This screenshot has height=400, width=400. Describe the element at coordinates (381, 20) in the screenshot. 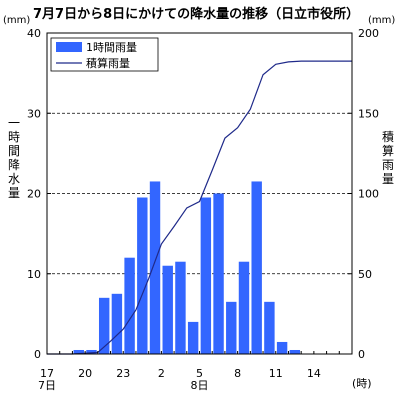

I see `right-axis-unit: (mm)` at that location.